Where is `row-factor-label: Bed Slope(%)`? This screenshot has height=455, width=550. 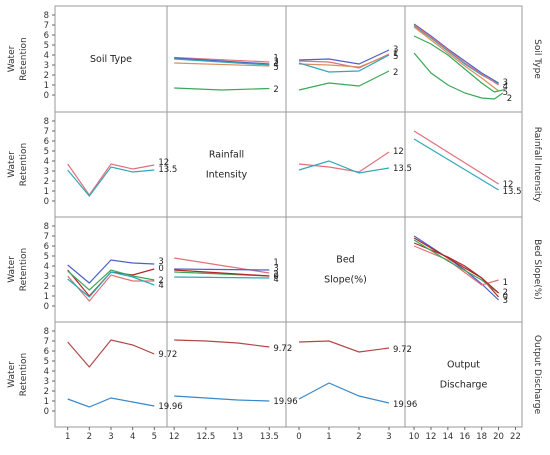 row-factor-label: Bed Slope(%) is located at coordinates (537, 269).